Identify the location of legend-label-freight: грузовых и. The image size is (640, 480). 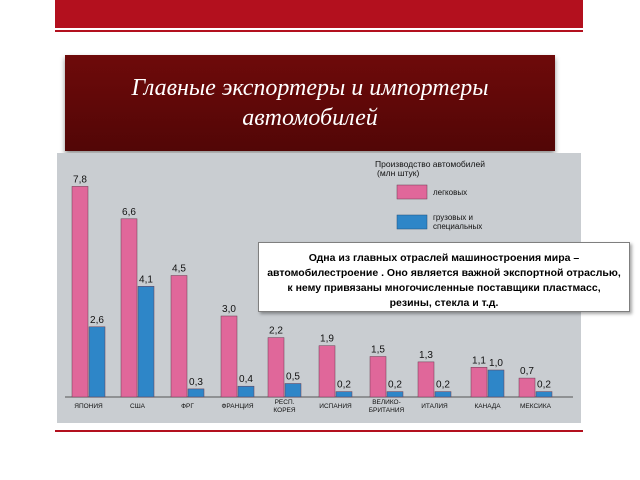
(453, 217).